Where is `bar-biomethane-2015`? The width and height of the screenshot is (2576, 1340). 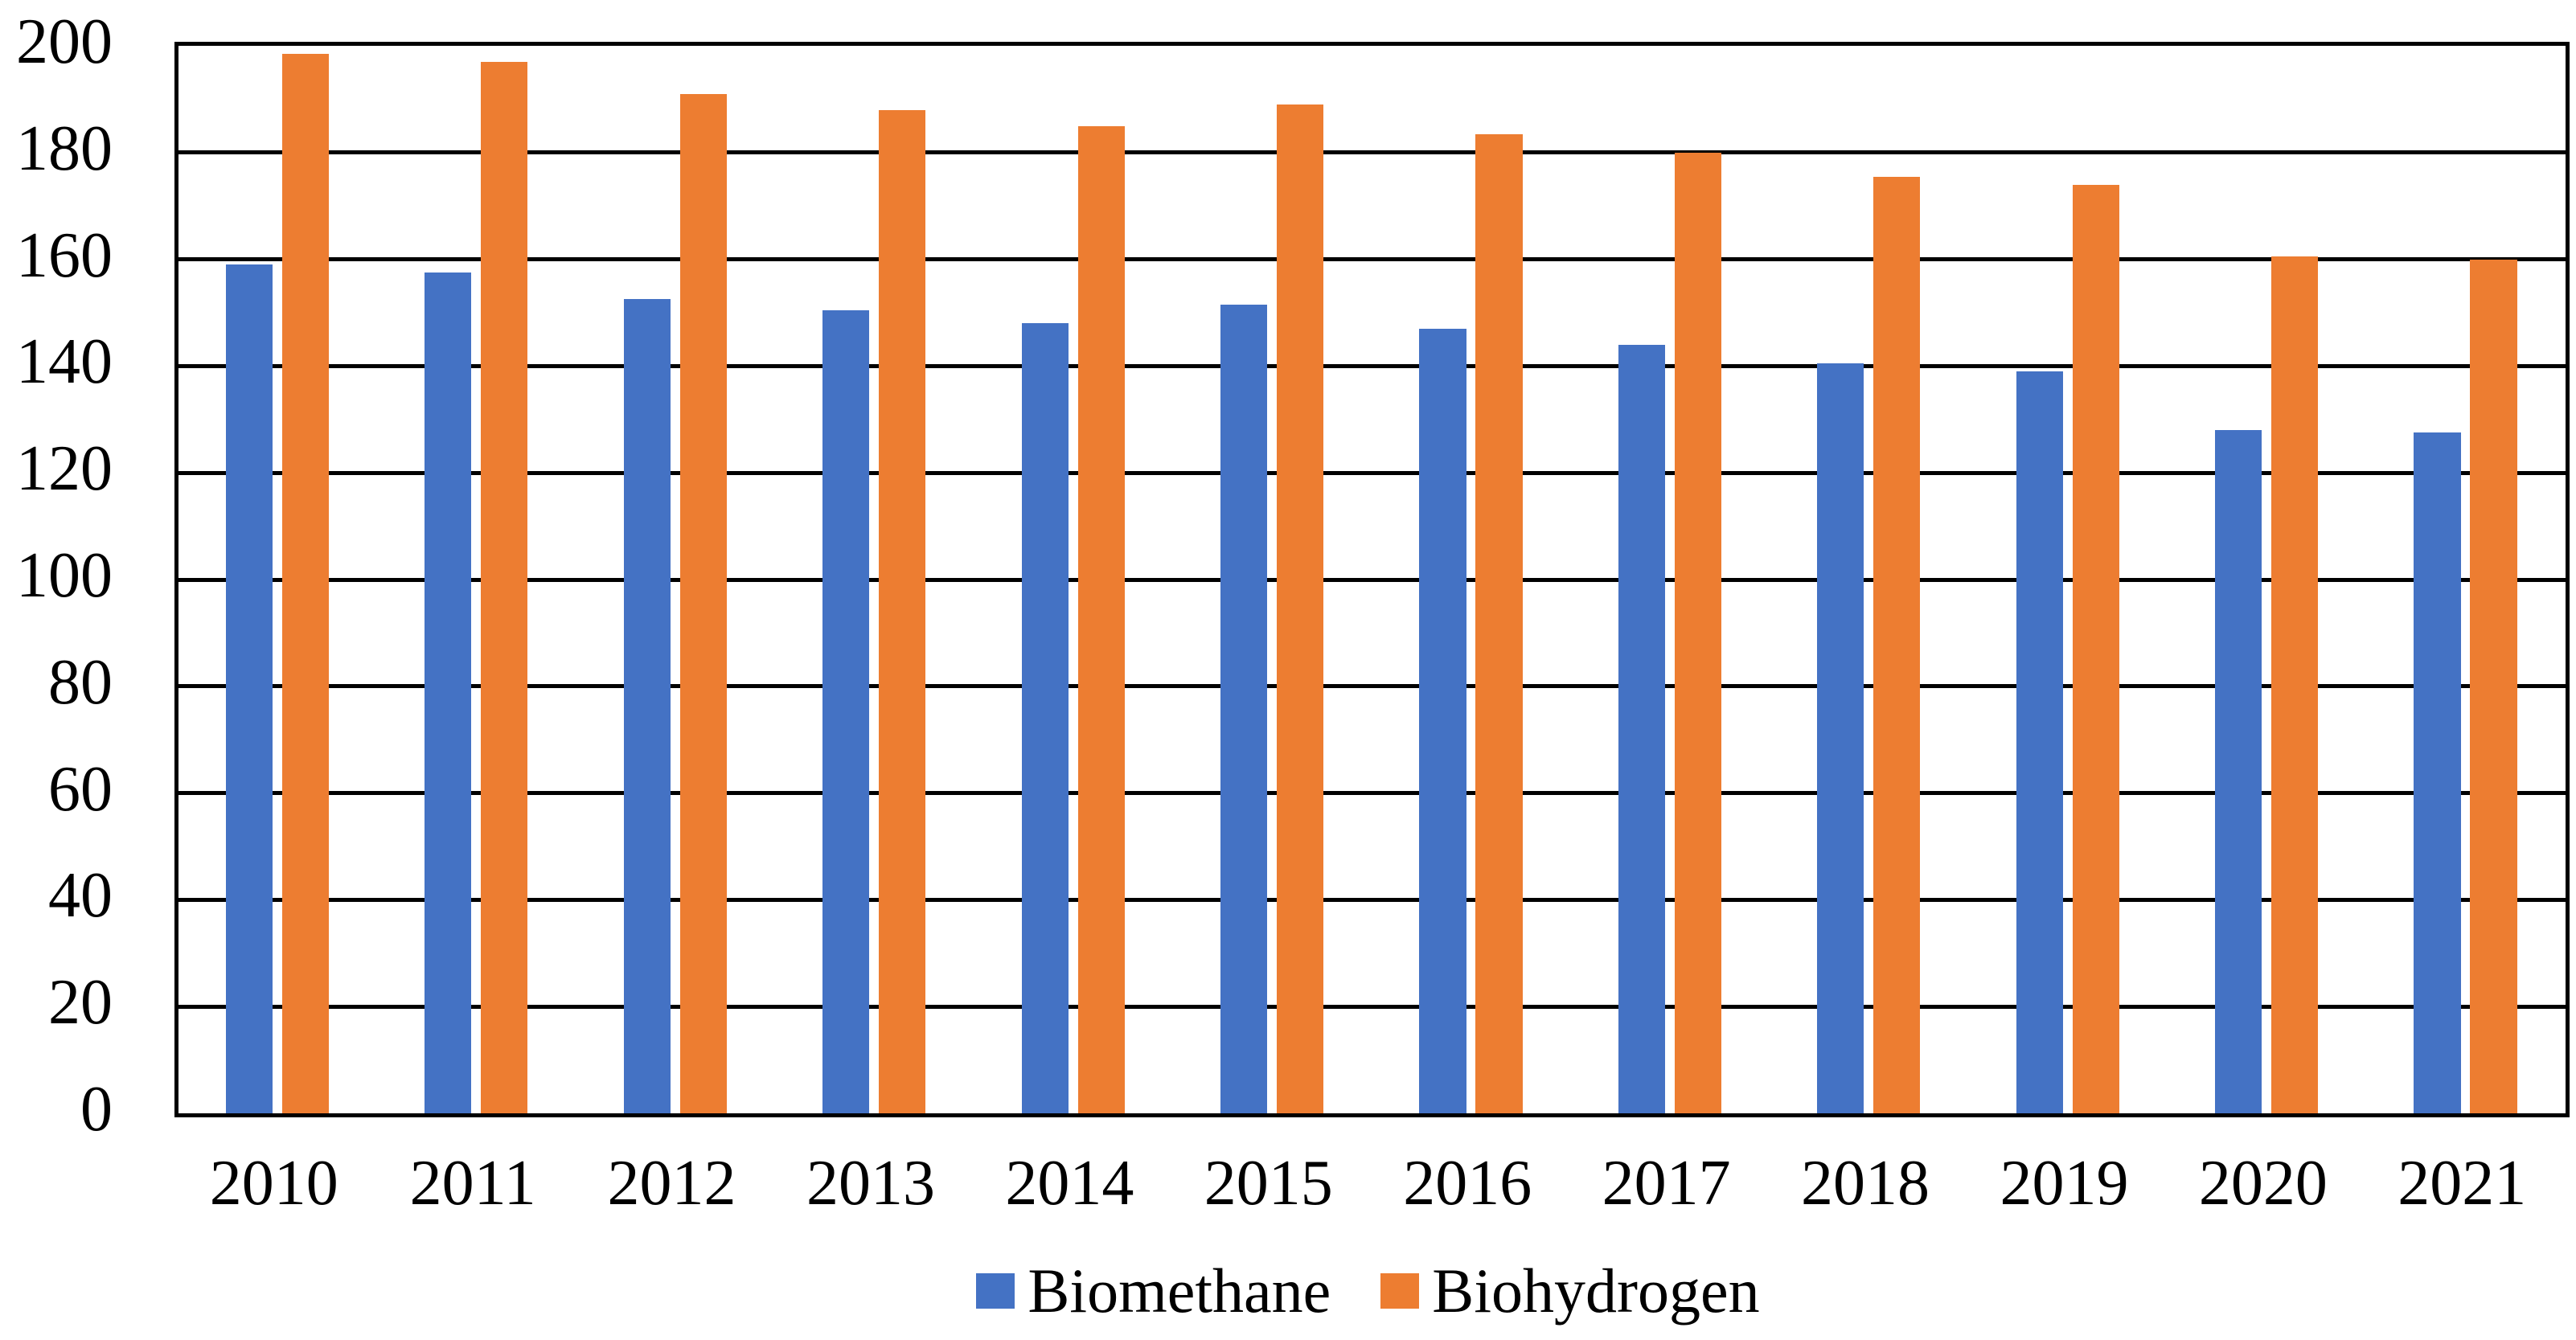 bar-biomethane-2015 is located at coordinates (1244, 709).